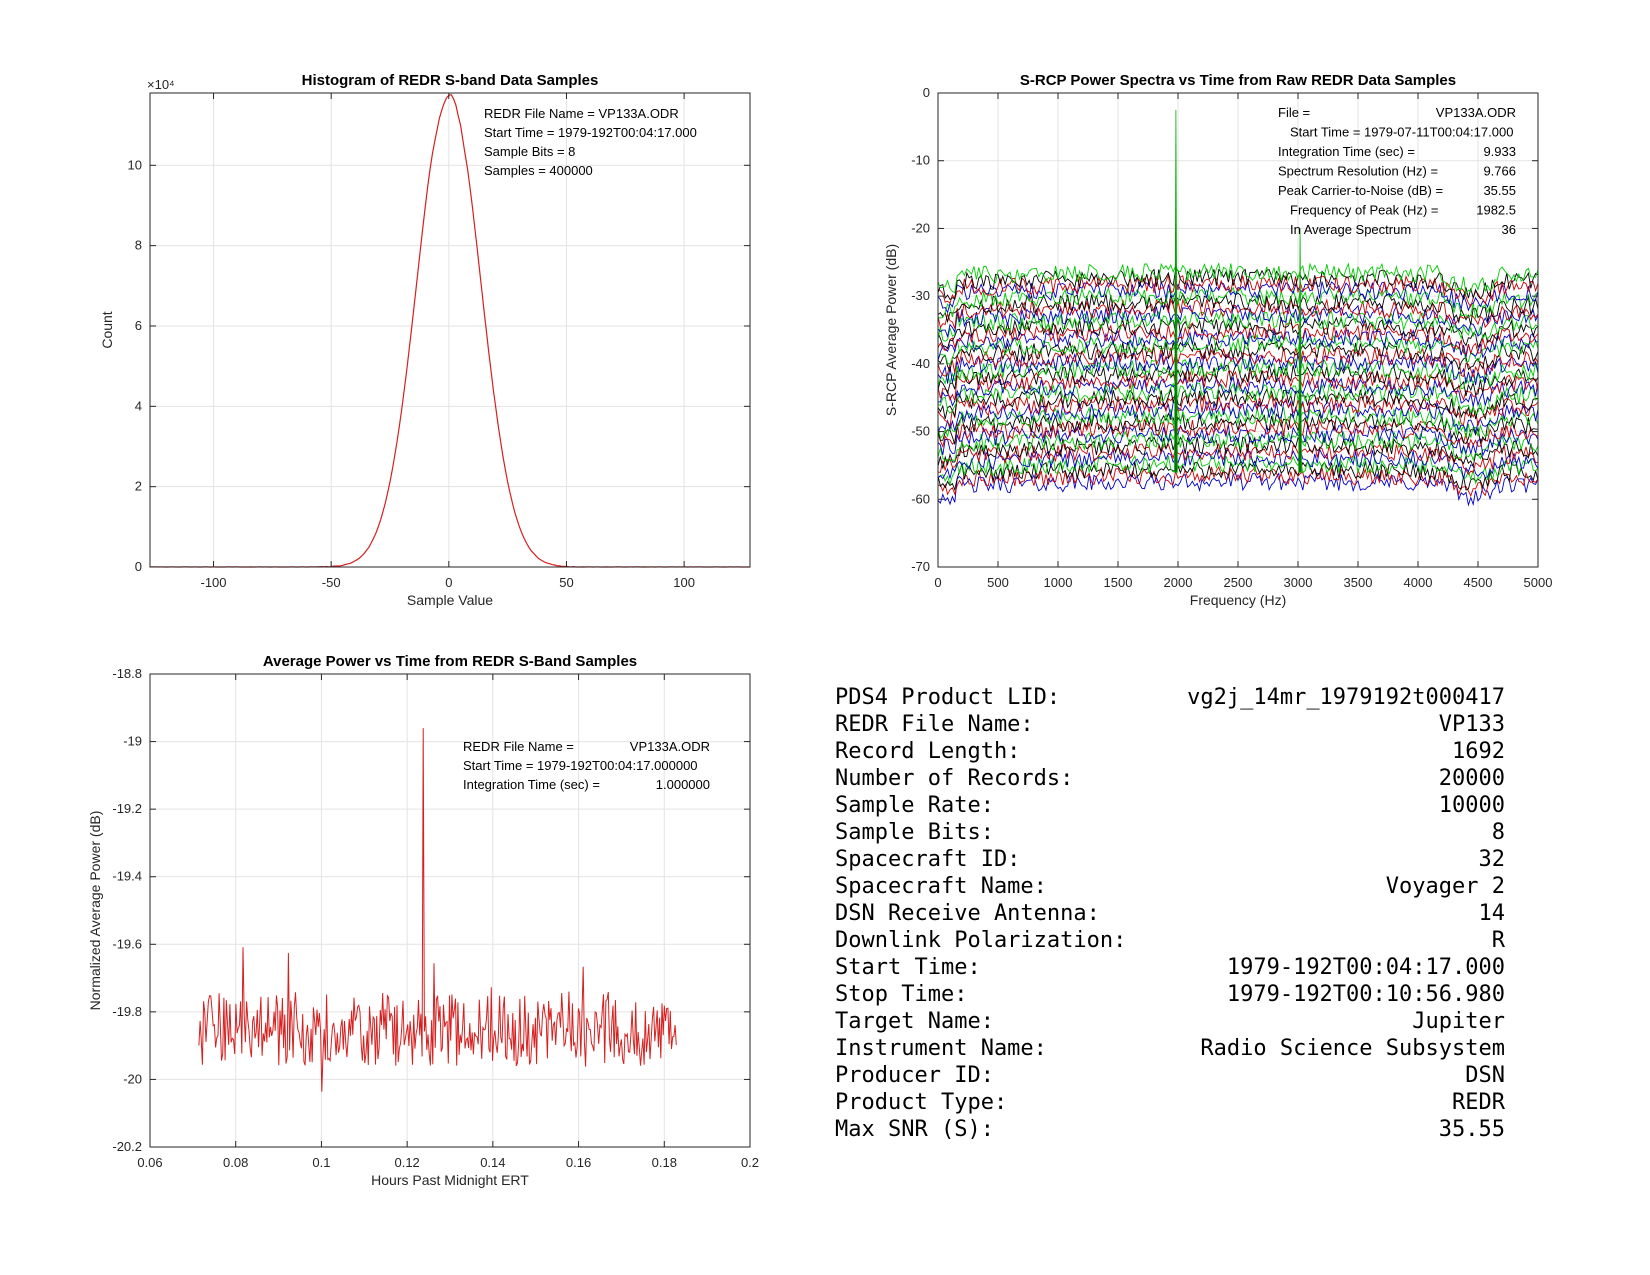  Describe the element at coordinates (921, 1102) in the screenshot. I see `metadata-key: Product Type:` at that location.